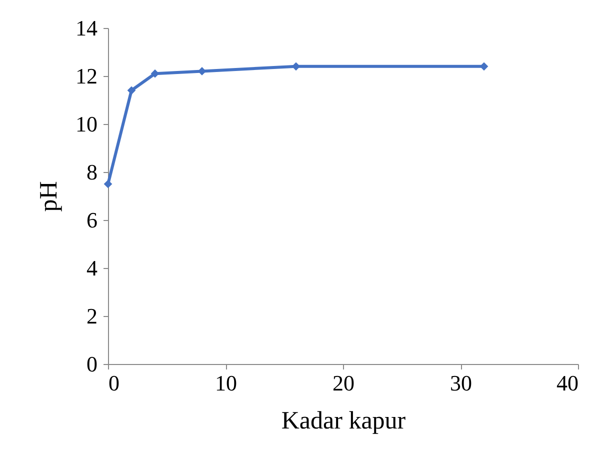 The height and width of the screenshot is (461, 597). I want to click on y-tick-label: 4, so click(92, 268).